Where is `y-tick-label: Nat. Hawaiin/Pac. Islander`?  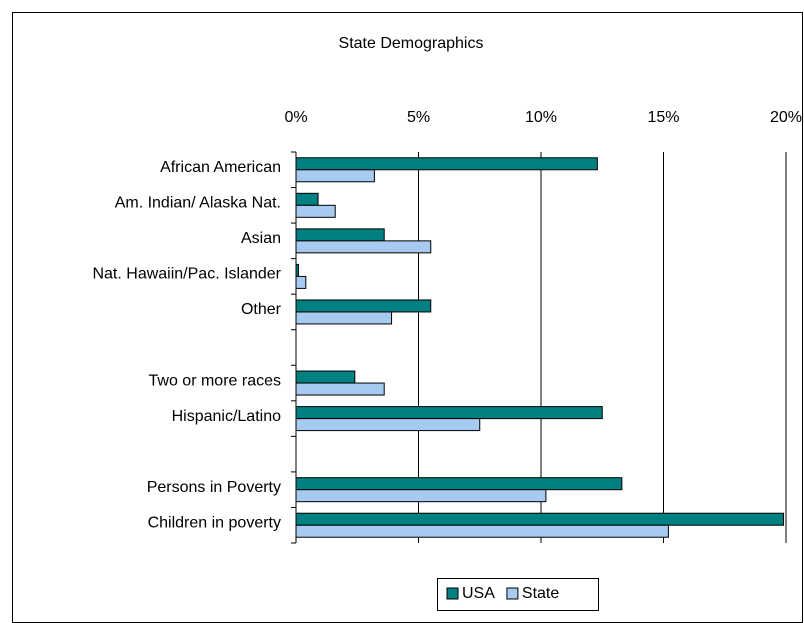 y-tick-label: Nat. Hawaiin/Pac. Islander is located at coordinates (186, 274).